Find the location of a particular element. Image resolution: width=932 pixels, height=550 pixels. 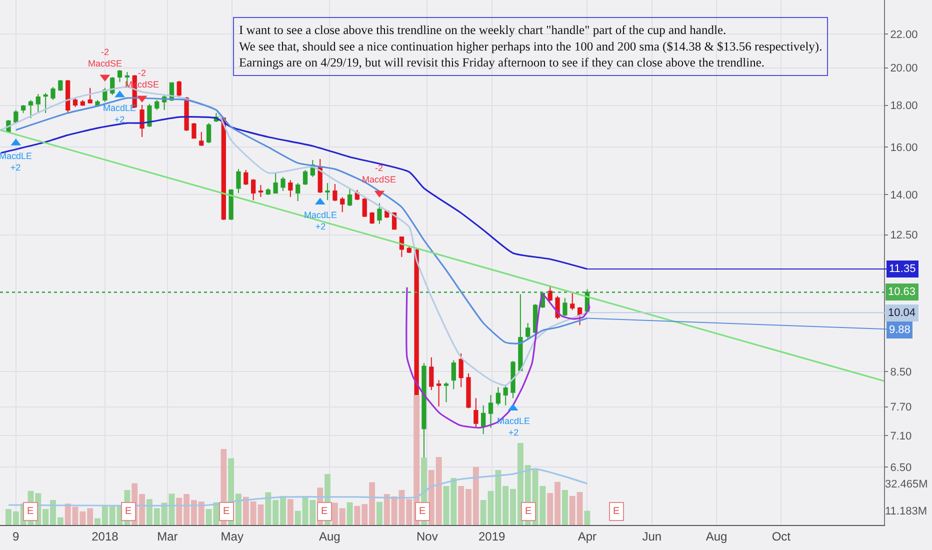

y-tick-label: 7.10 is located at coordinates (901, 436).